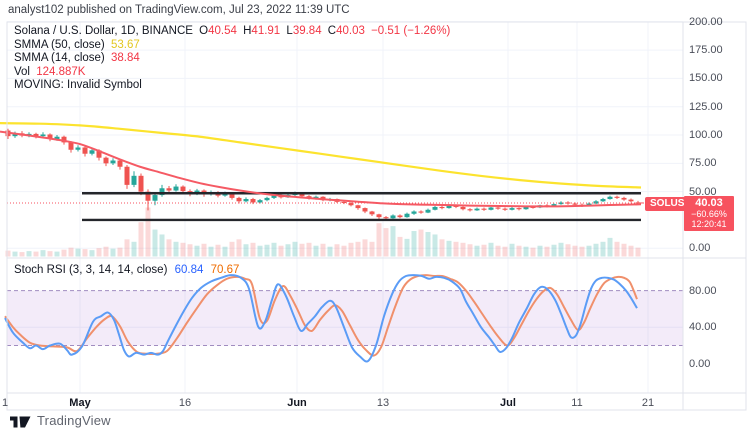 The width and height of the screenshot is (750, 437). I want to click on close-label: C, so click(332, 31).